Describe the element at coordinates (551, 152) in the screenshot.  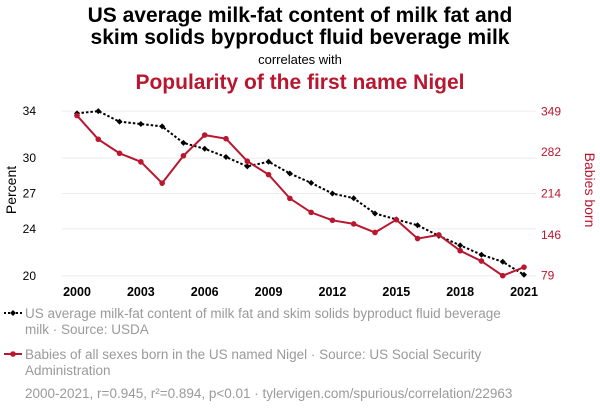
I see `right-tick-label: 282` at that location.